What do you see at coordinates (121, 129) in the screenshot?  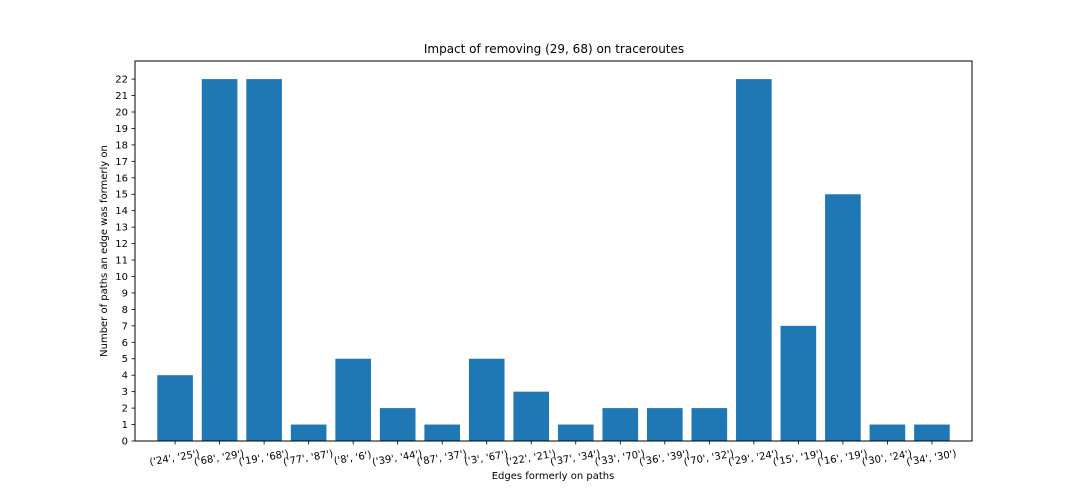 I see `y-tick-label: 19` at bounding box center [121, 129].